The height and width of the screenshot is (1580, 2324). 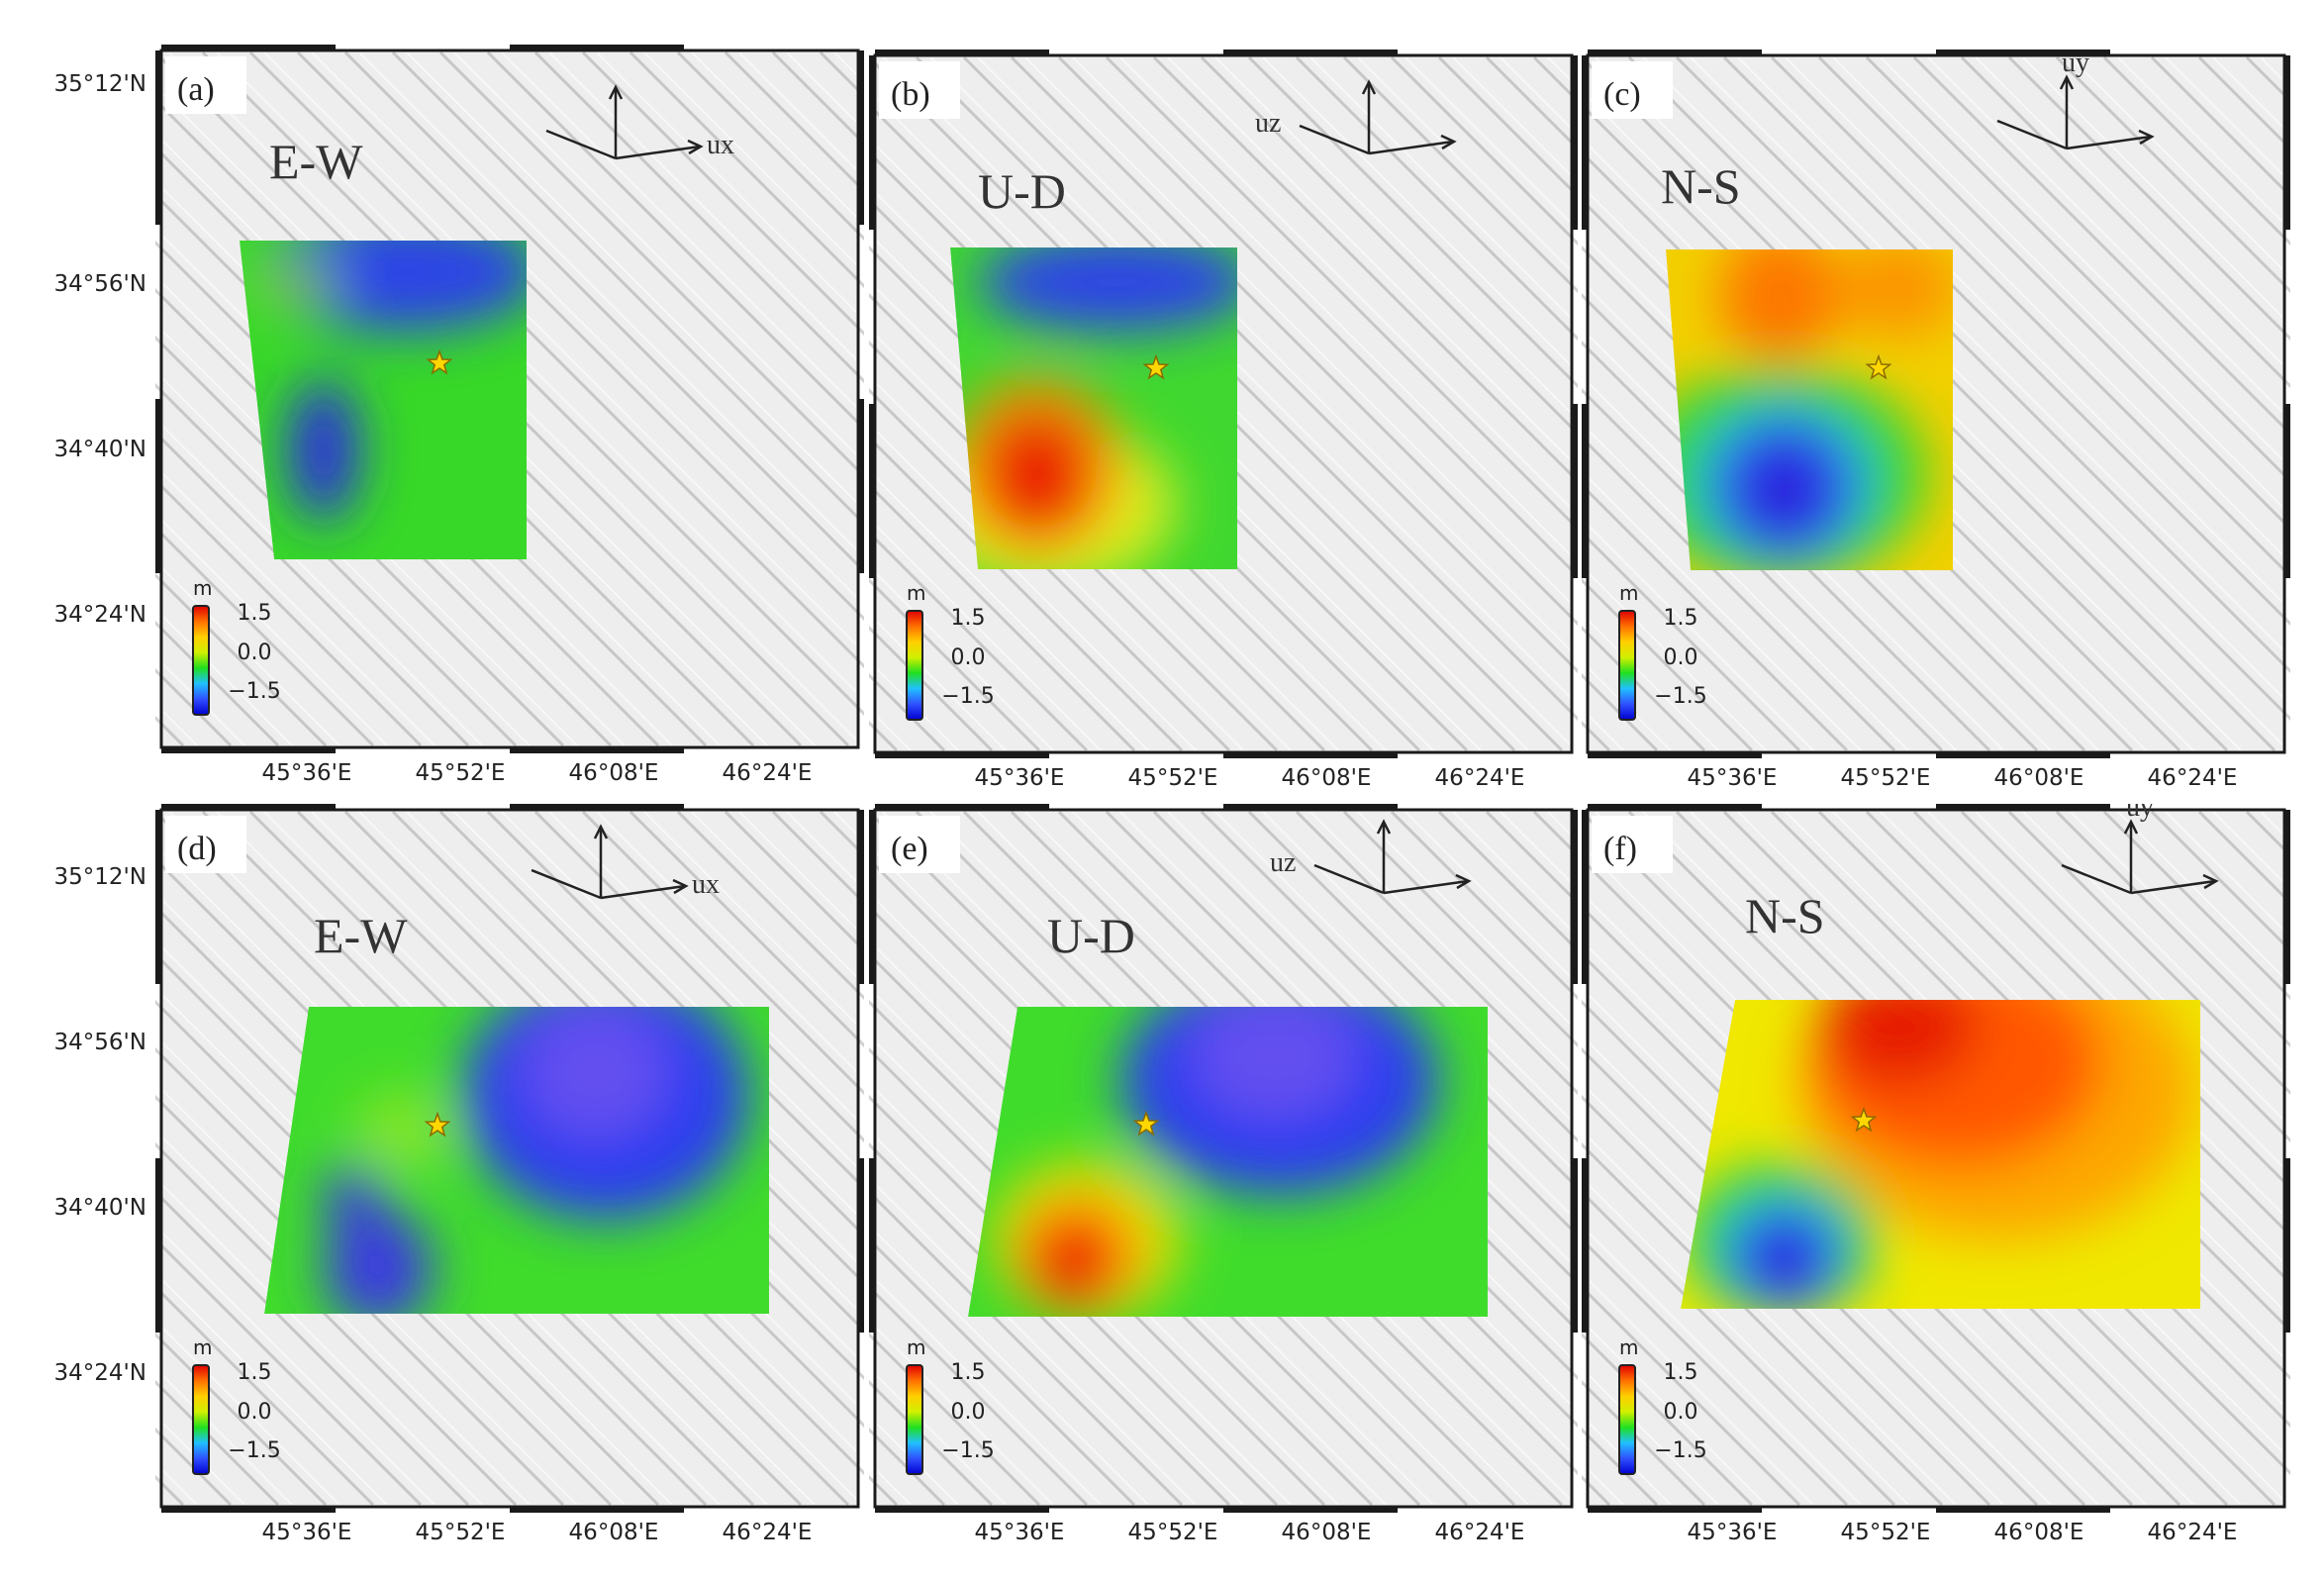 I want to click on panel-label: (f), so click(x=1620, y=849).